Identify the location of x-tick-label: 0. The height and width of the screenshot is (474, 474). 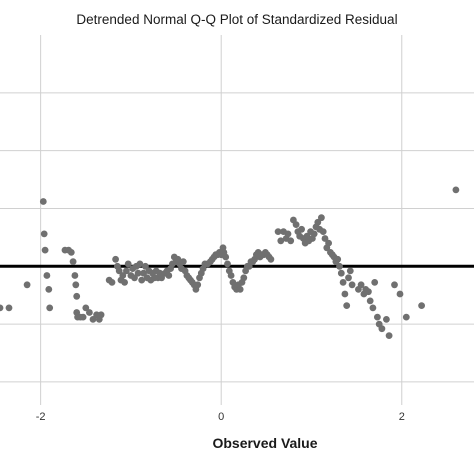
(221, 417).